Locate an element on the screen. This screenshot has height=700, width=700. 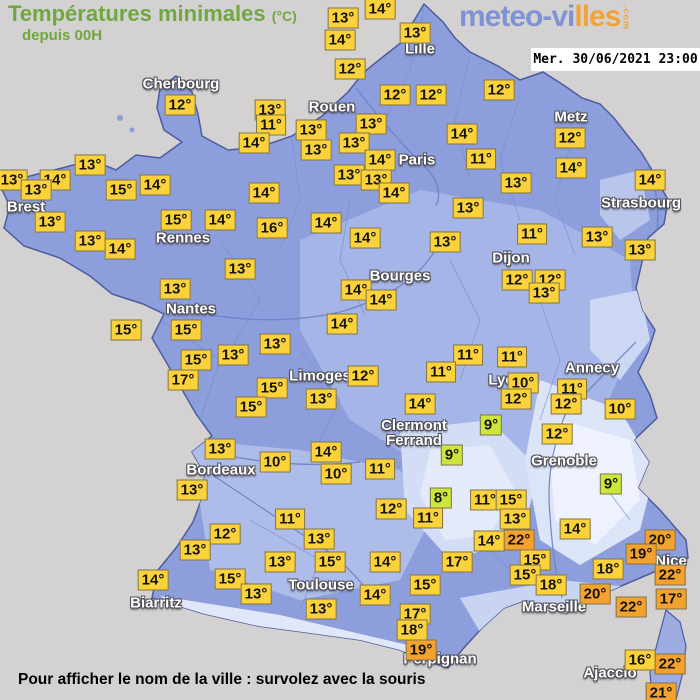
temp-label: 21° is located at coordinates (661, 691).